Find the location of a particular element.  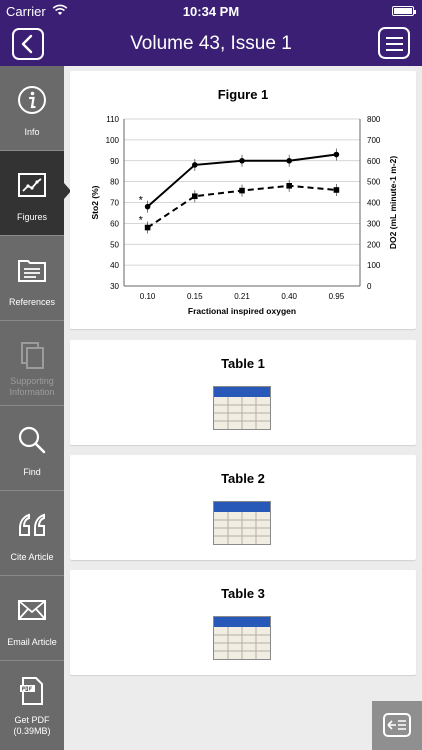

active-item-indicator is located at coordinates (67, 191).